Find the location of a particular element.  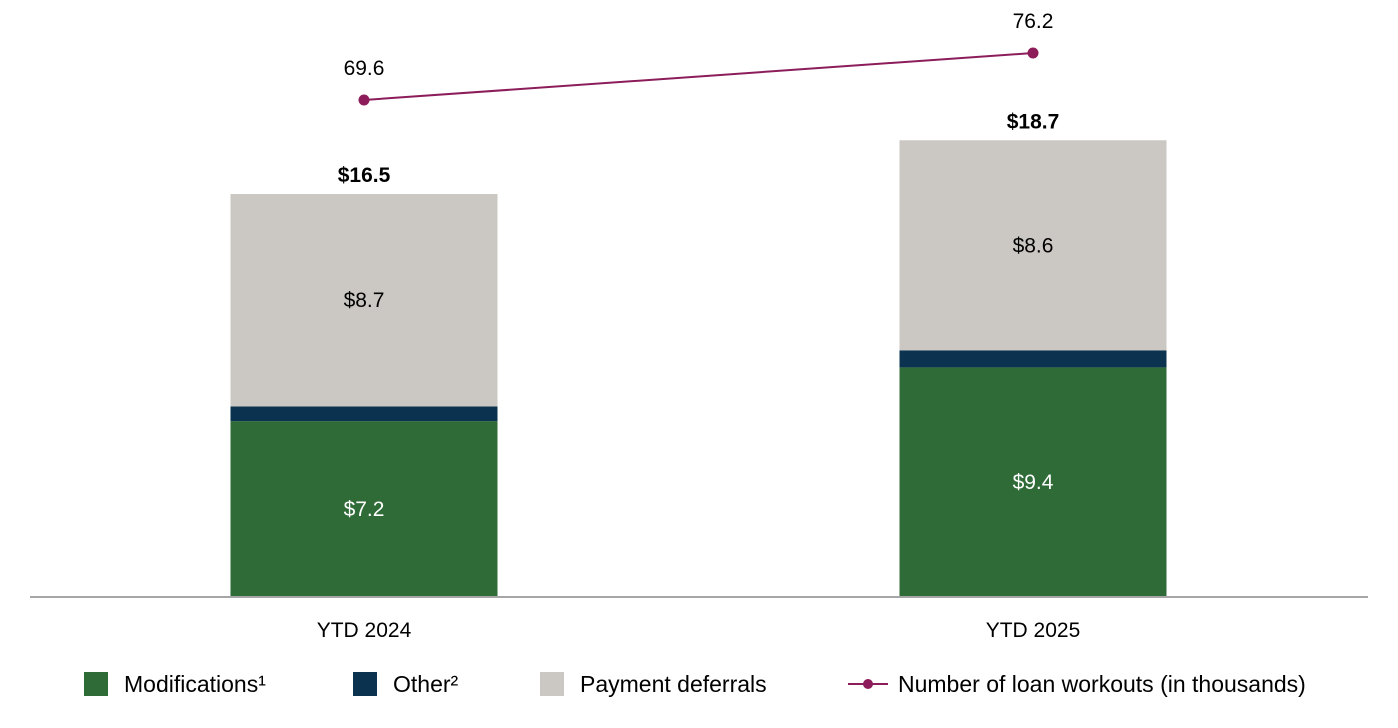

legend-label-other: Other² is located at coordinates (426, 683).